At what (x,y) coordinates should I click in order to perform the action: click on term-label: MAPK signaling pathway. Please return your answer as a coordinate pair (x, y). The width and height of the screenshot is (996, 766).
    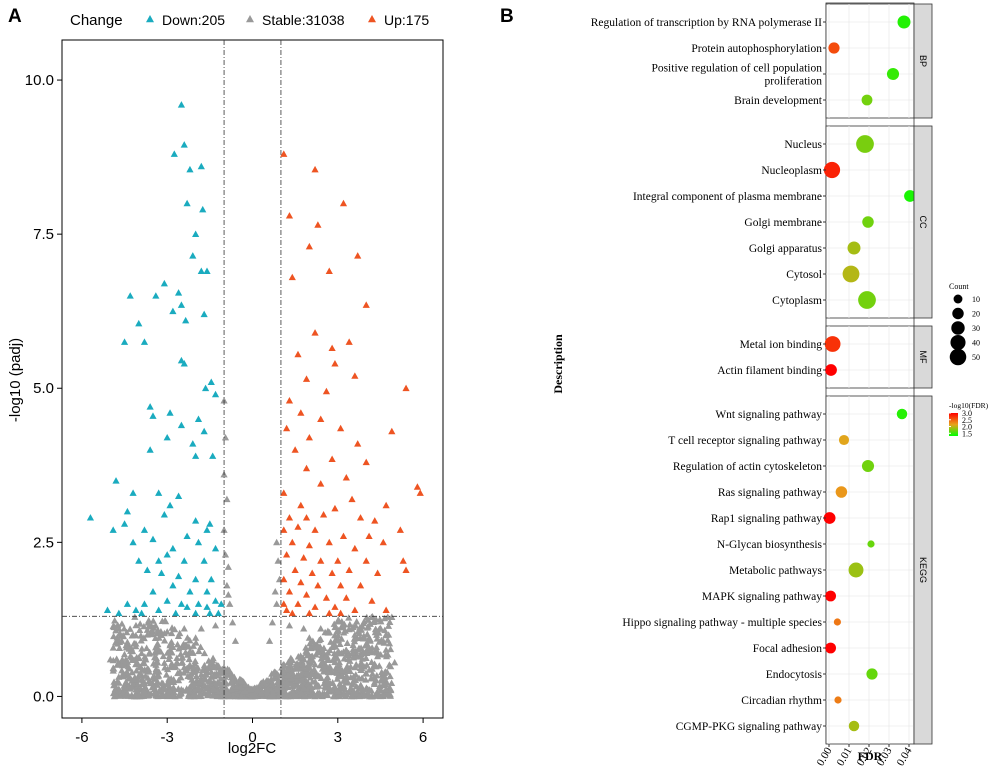
    Looking at the image, I should click on (762, 597).